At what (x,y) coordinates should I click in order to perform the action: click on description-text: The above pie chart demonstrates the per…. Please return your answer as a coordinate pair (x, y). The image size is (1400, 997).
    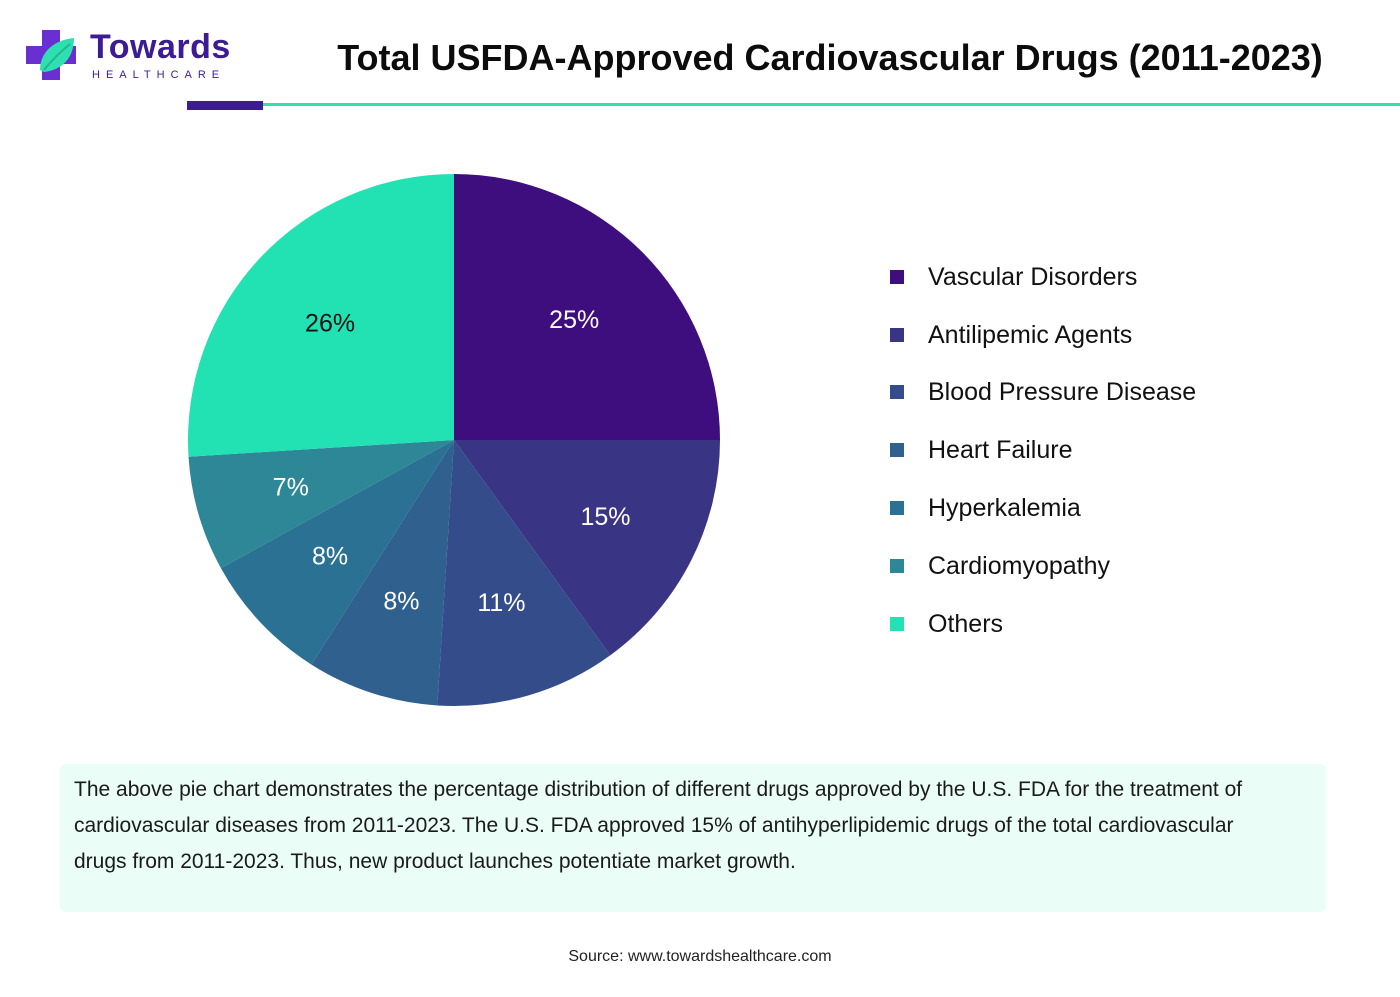
    Looking at the image, I should click on (658, 825).